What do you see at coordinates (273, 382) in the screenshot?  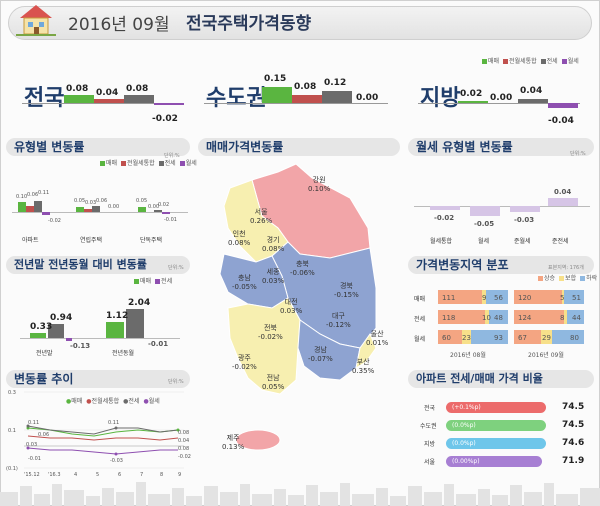 I see `region-jeonnam: 전남 0.05%` at bounding box center [273, 382].